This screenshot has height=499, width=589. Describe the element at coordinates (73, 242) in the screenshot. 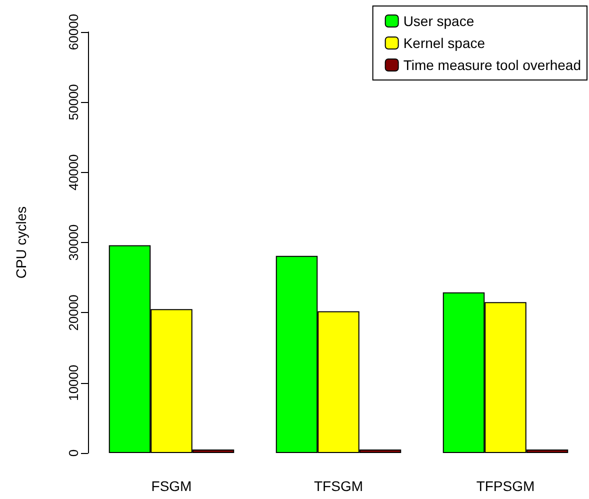

I see `y-tick-label: 30000` at that location.